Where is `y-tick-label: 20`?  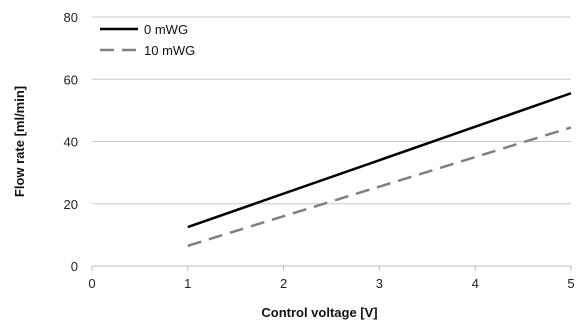 y-tick-label: 20 is located at coordinates (71, 204).